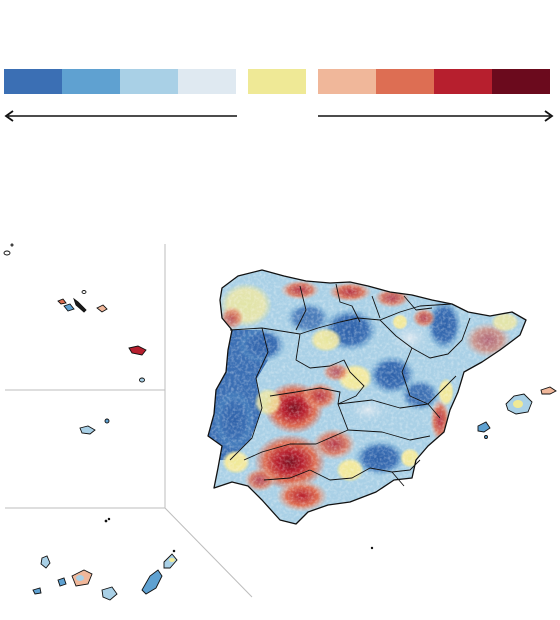 This screenshot has height=620, width=560. I want to click on legend-arrow-right, so click(436, 116).